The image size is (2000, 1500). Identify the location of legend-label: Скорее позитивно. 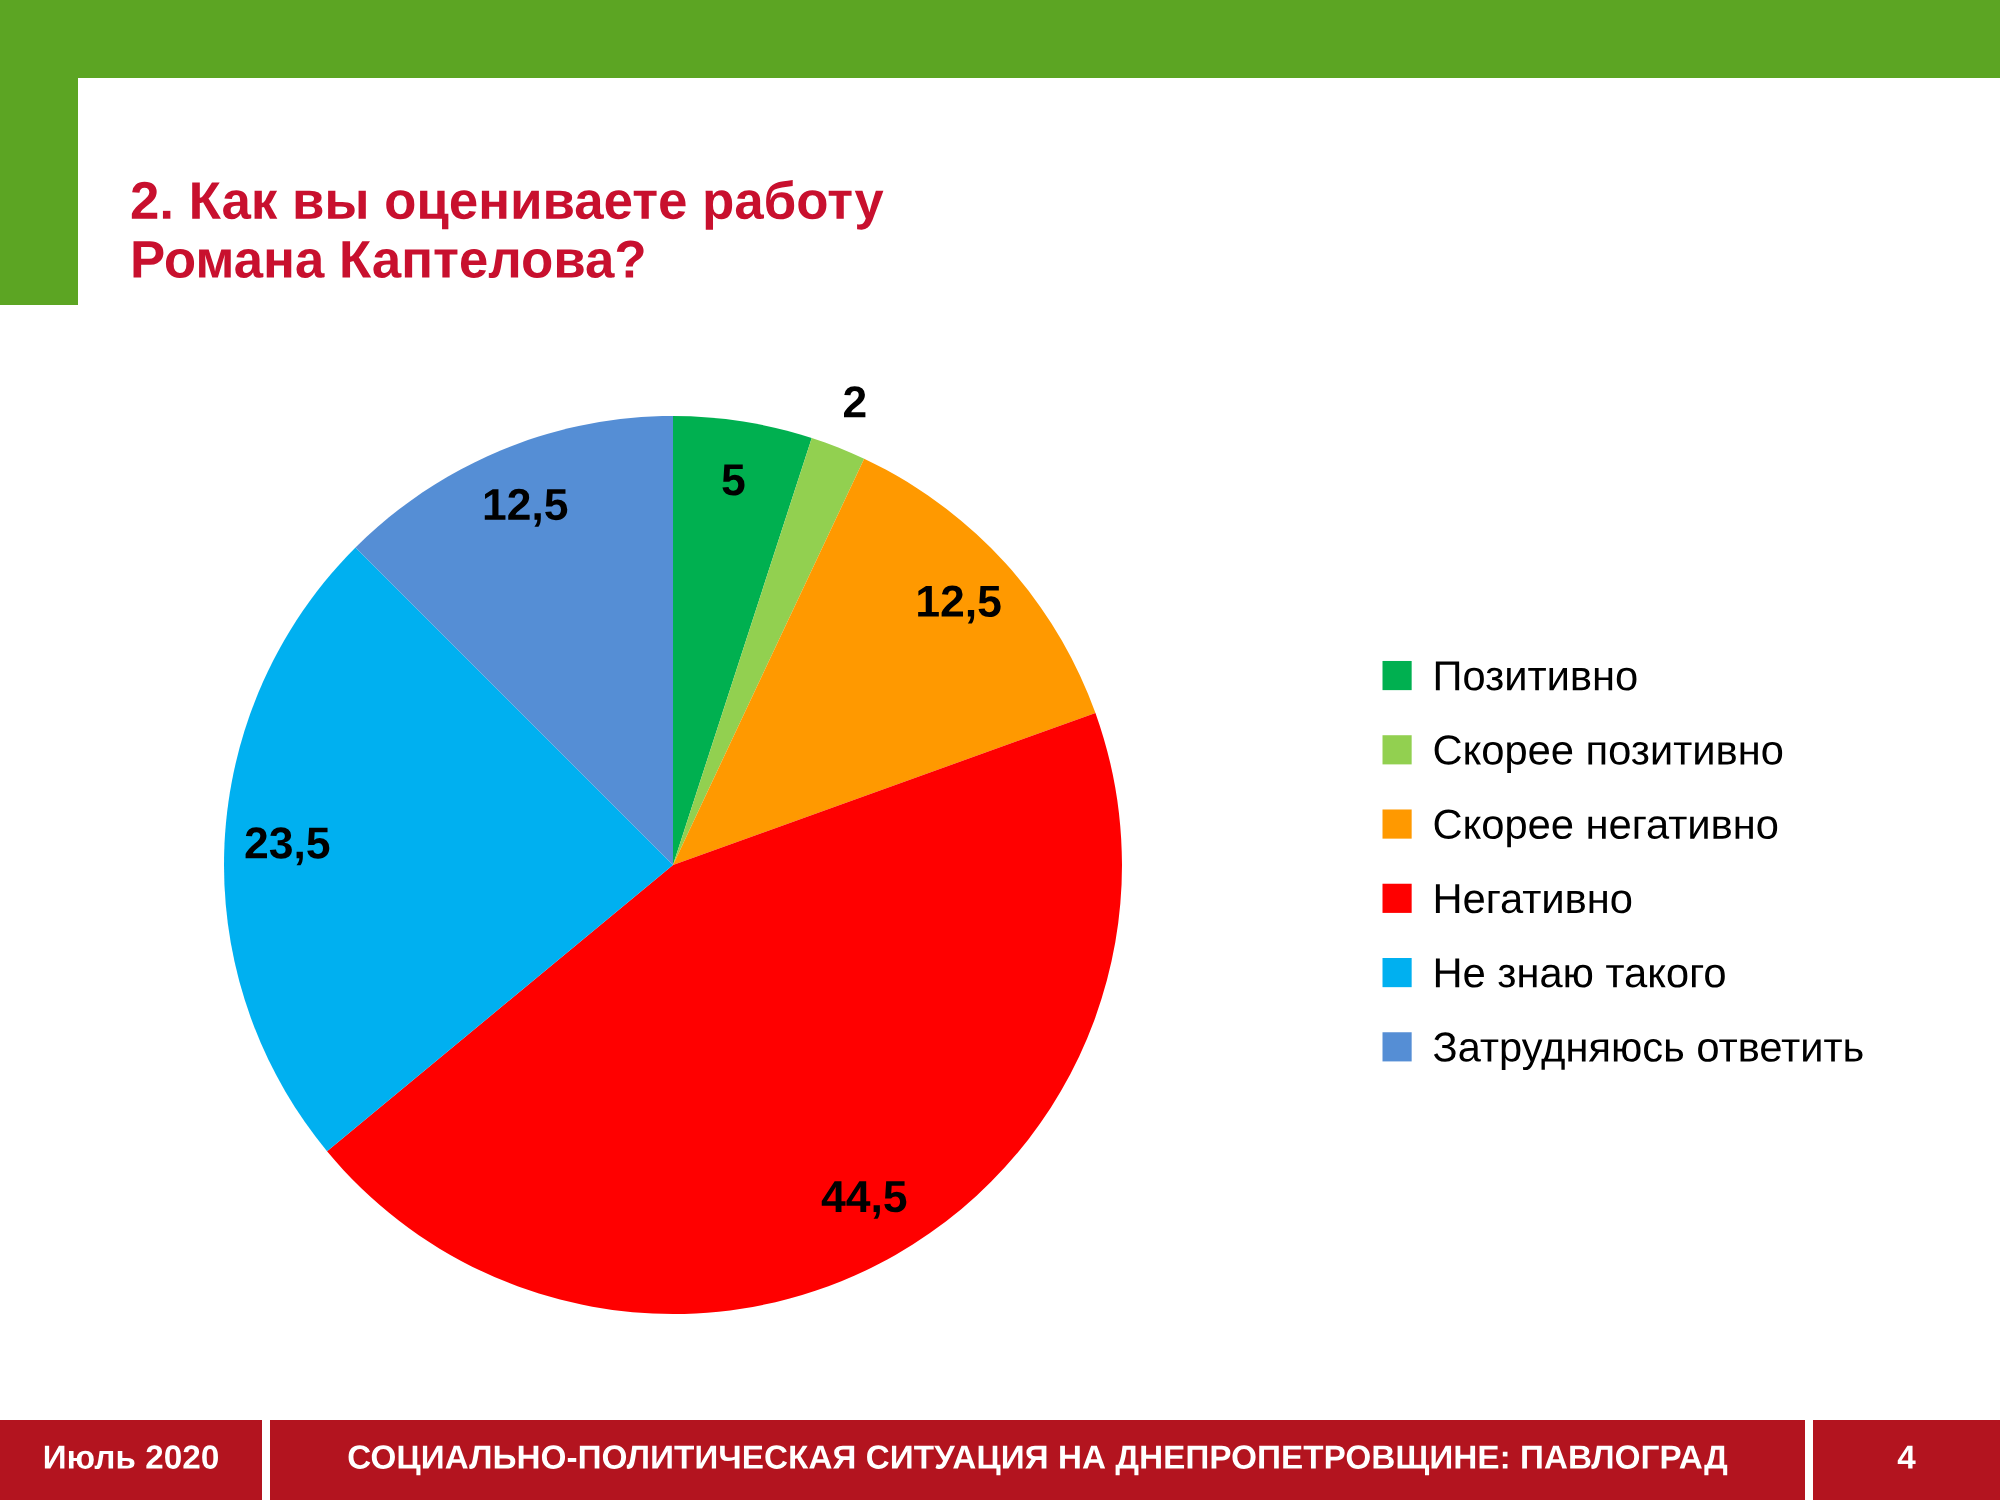
(1608, 754).